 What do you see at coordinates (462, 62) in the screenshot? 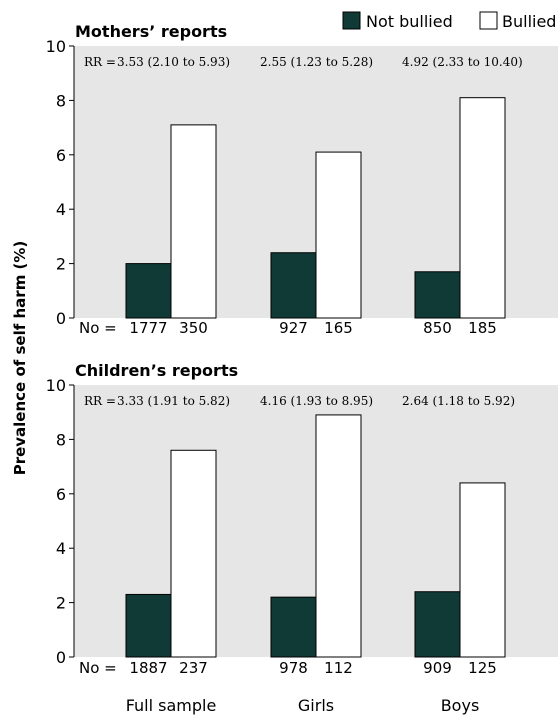
I see `rr-label: 4.92 (2.33 to 10.40)` at bounding box center [462, 62].